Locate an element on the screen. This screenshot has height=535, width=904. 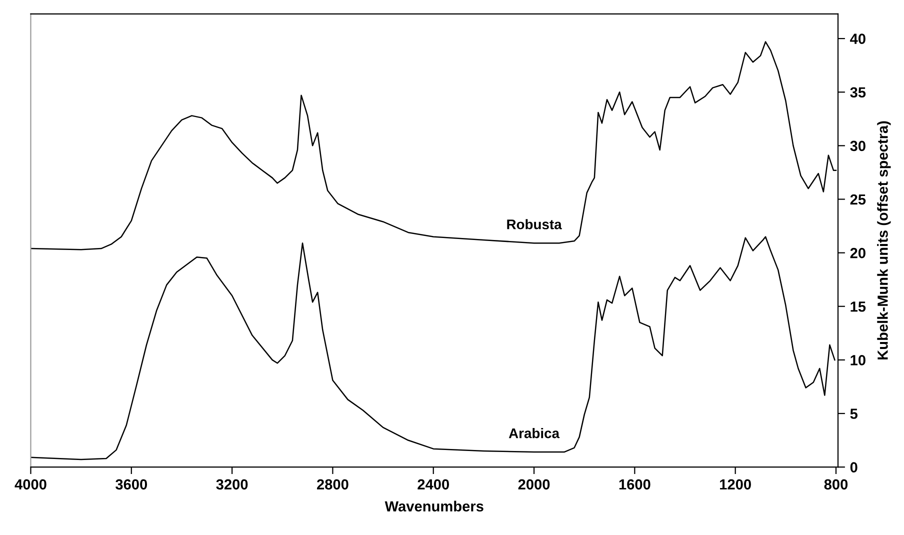
x-tick-label: 2400 is located at coordinates (433, 484).